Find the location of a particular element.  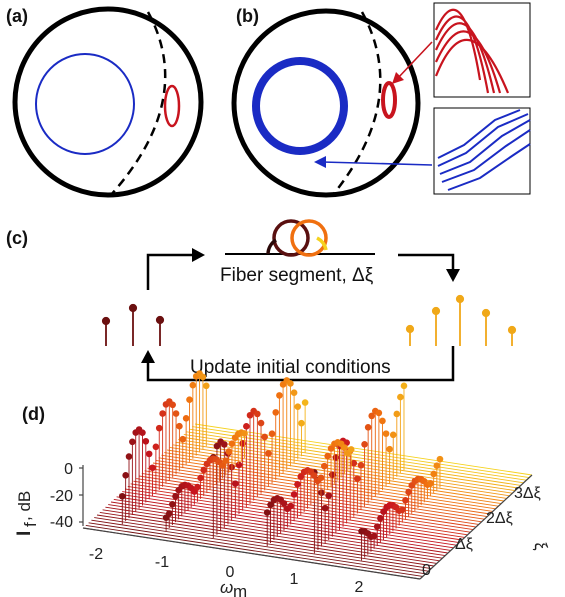

svg-text: ω is located at coordinates (226, 587).